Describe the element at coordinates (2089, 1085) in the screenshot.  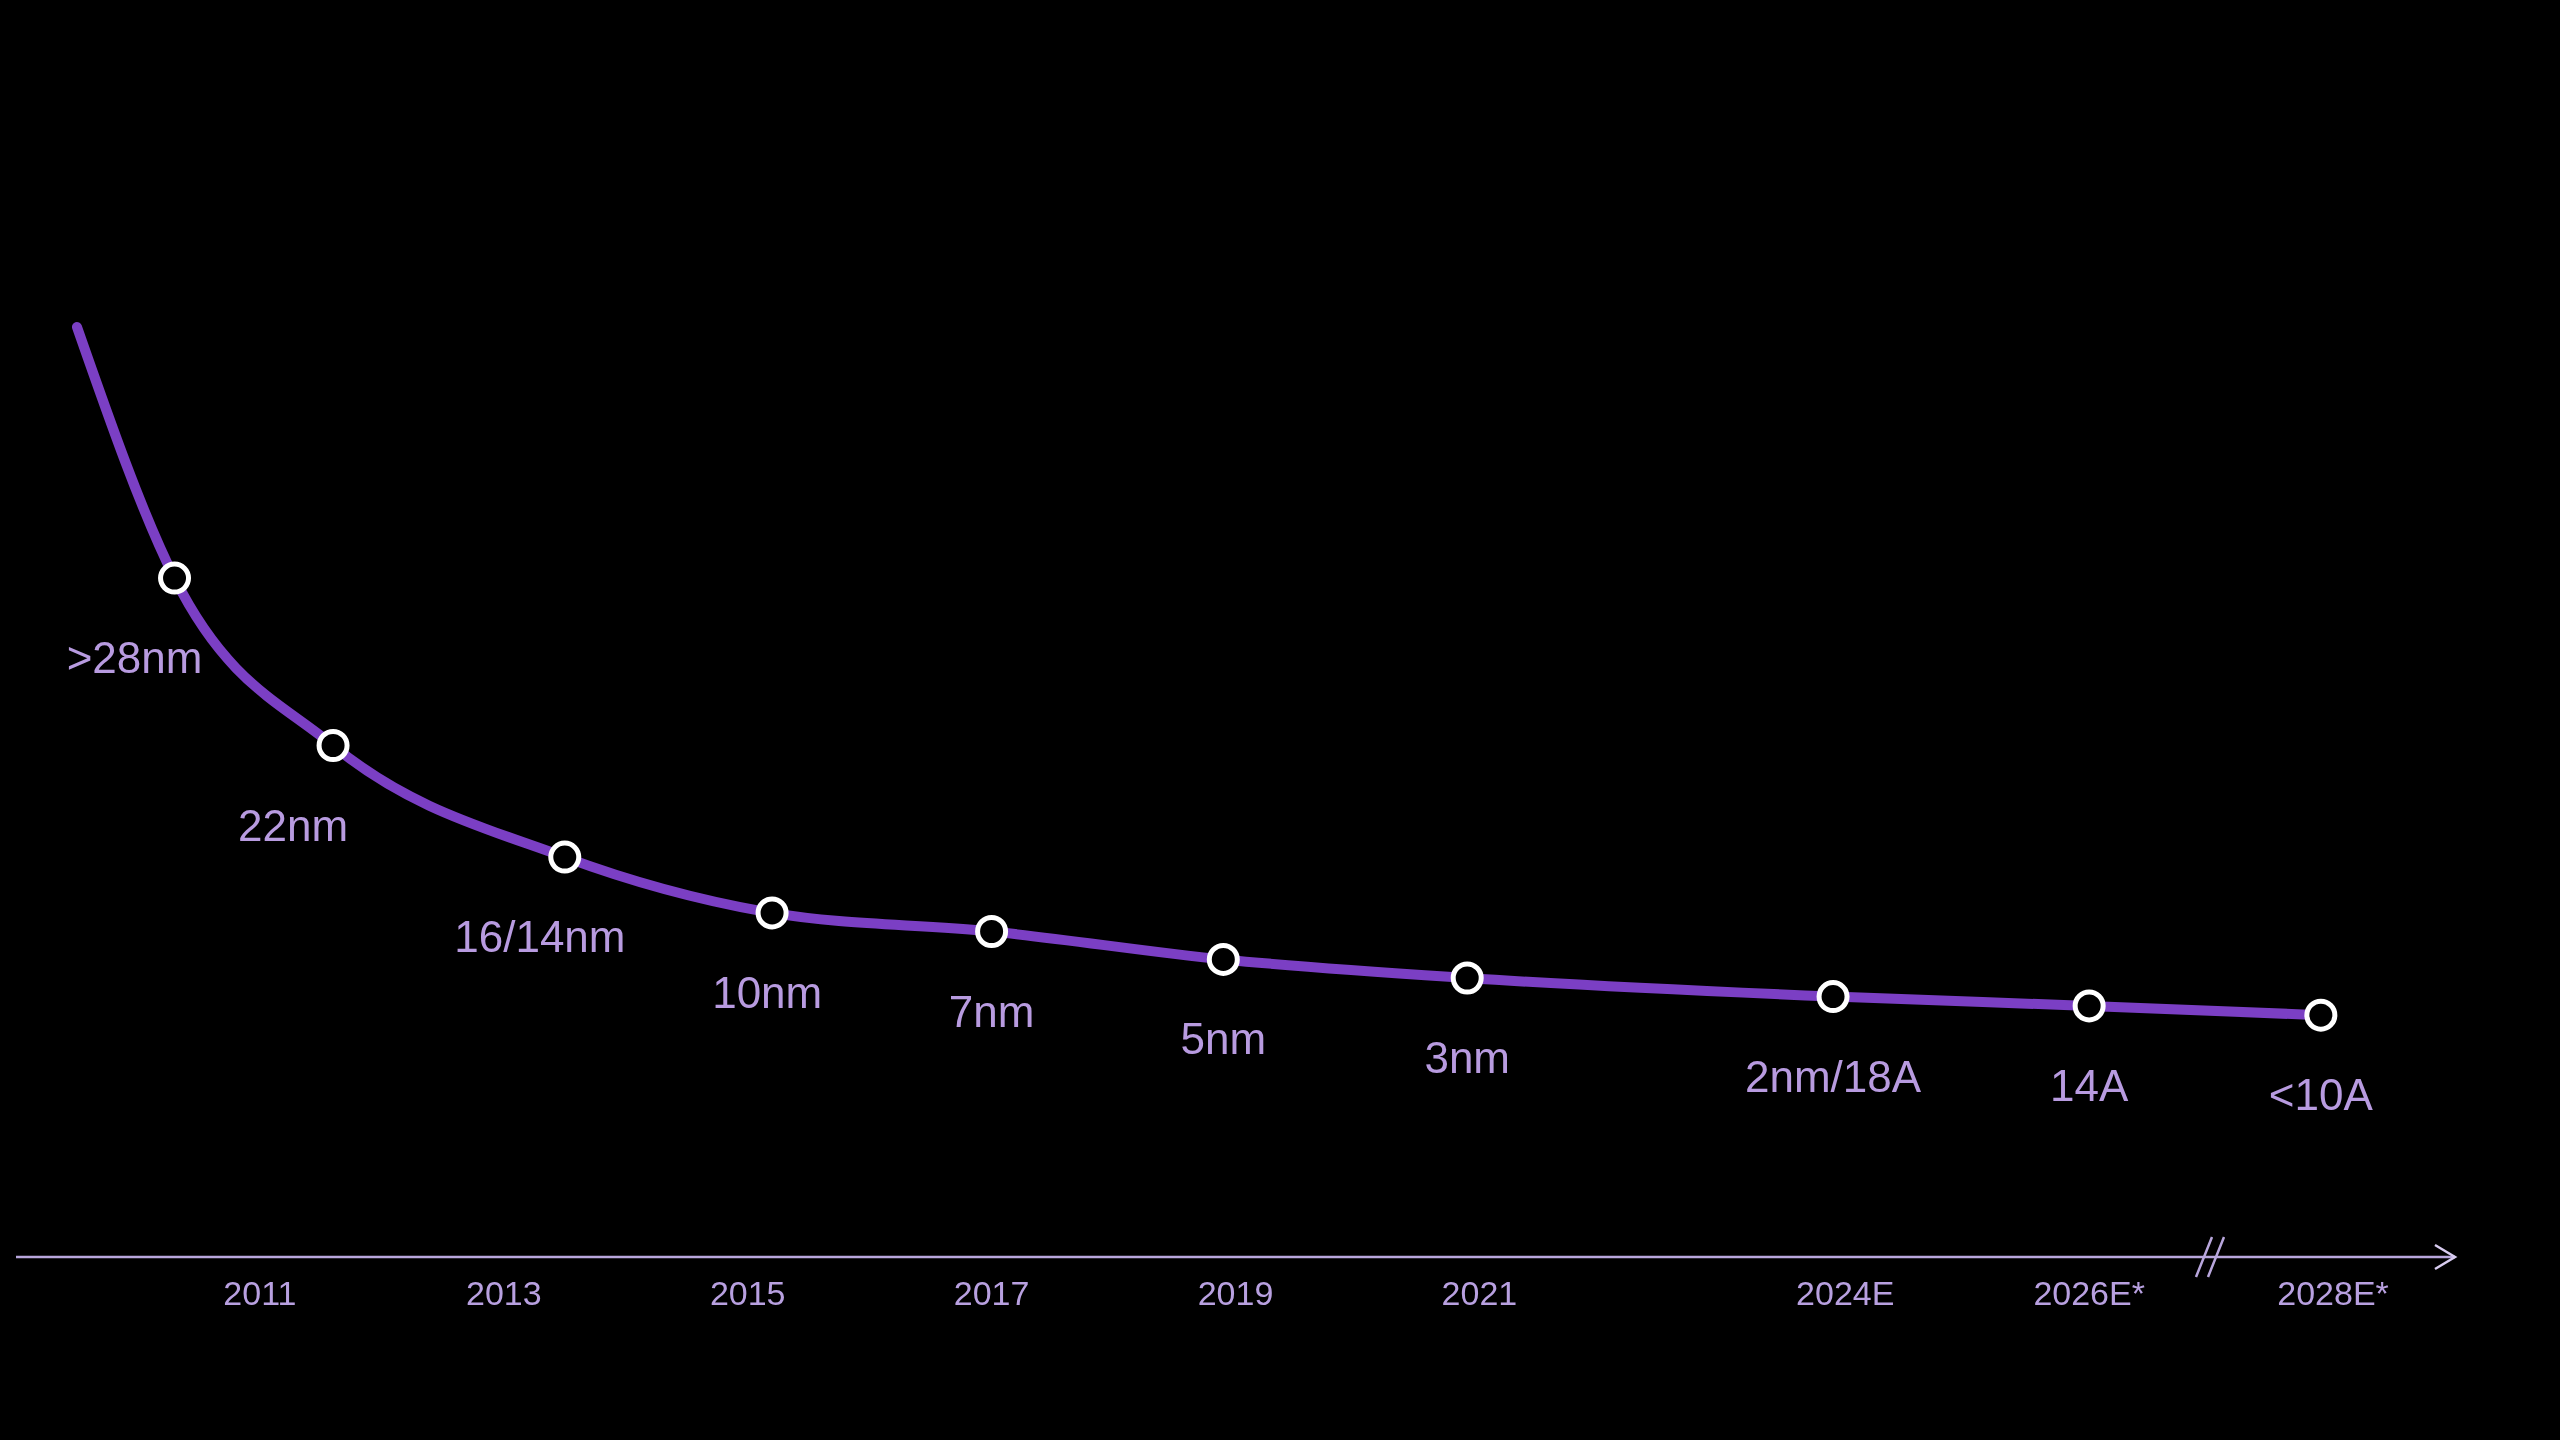
I see `annotation: 14A` at that location.